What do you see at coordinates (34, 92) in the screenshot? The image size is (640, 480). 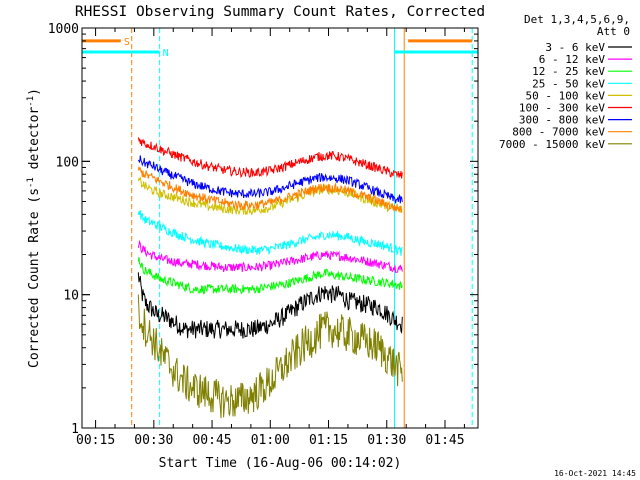 I see `y-axis-label-end: )` at bounding box center [34, 92].